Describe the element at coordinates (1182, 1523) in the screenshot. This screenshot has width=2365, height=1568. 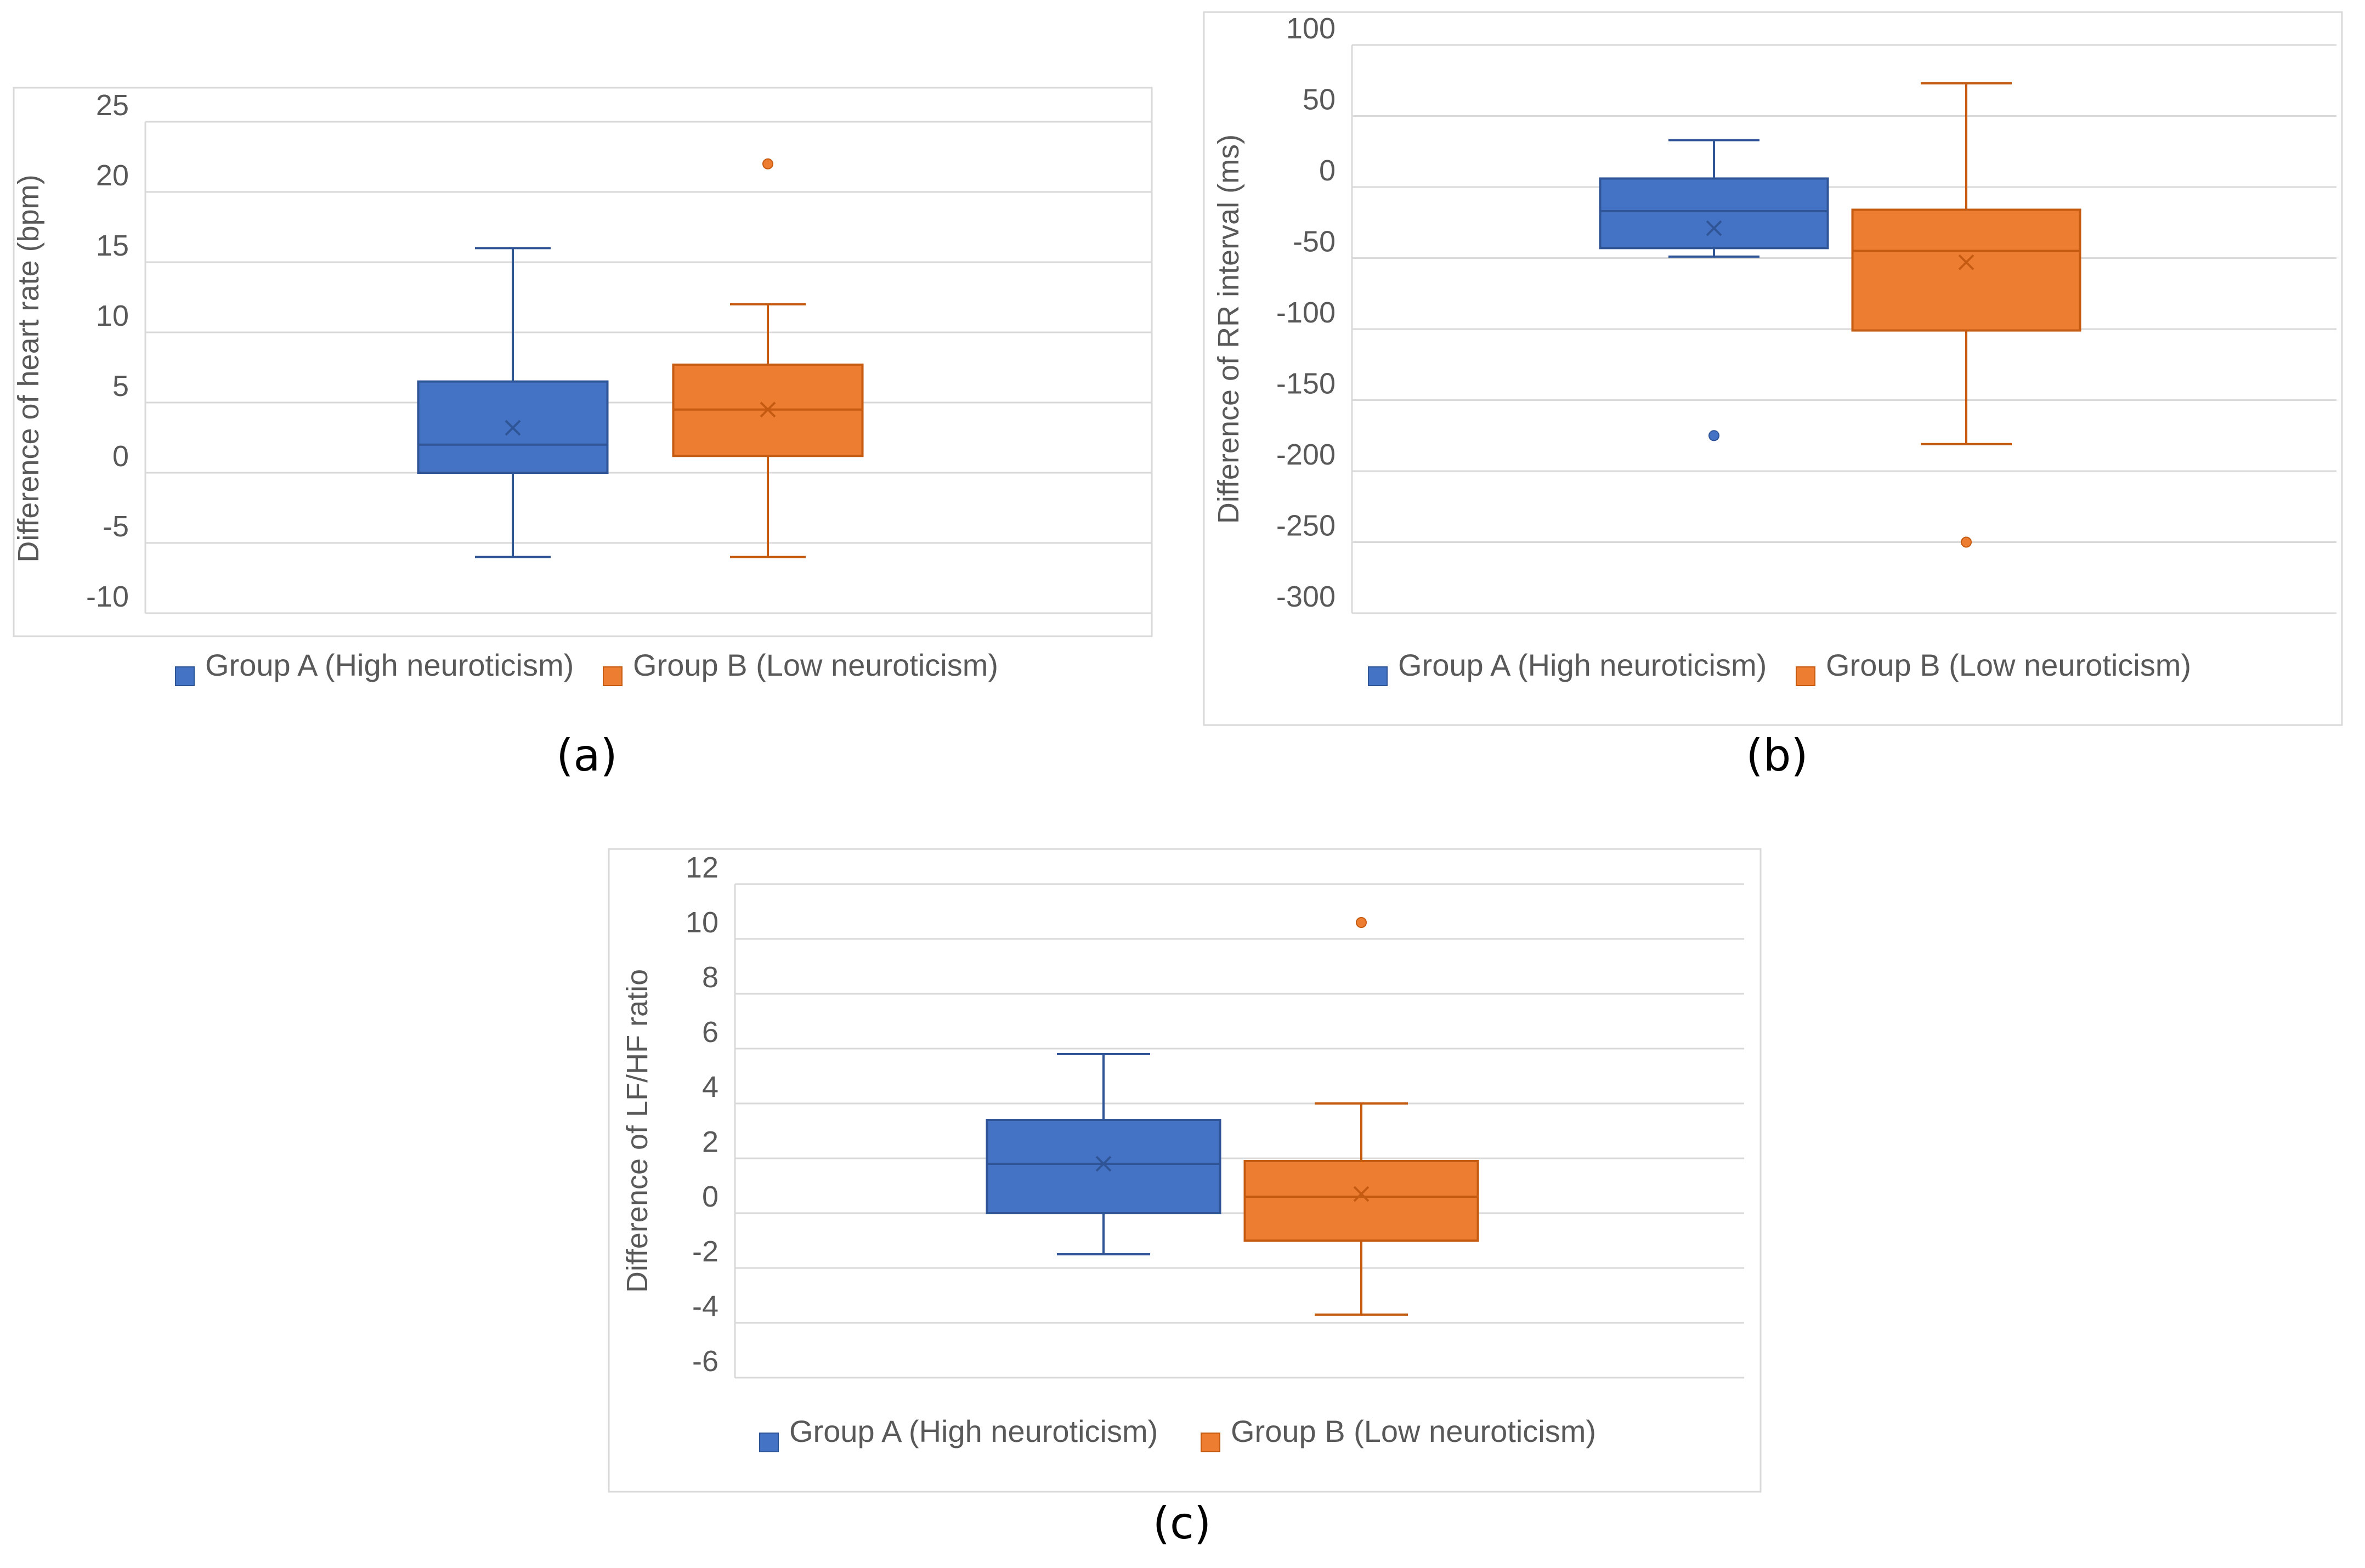
I see `panel-caption: (c)` at that location.